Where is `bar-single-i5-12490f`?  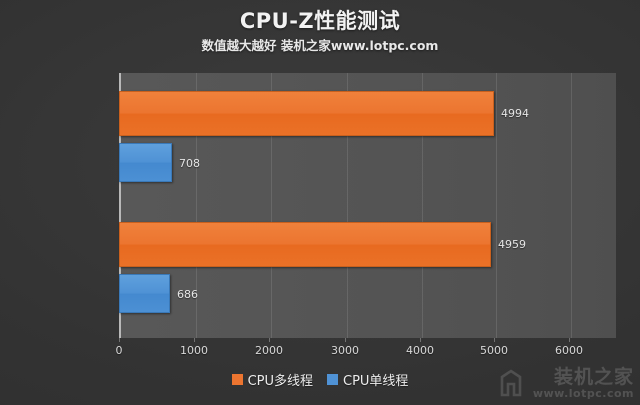 bar-single-i5-12490f is located at coordinates (145, 162).